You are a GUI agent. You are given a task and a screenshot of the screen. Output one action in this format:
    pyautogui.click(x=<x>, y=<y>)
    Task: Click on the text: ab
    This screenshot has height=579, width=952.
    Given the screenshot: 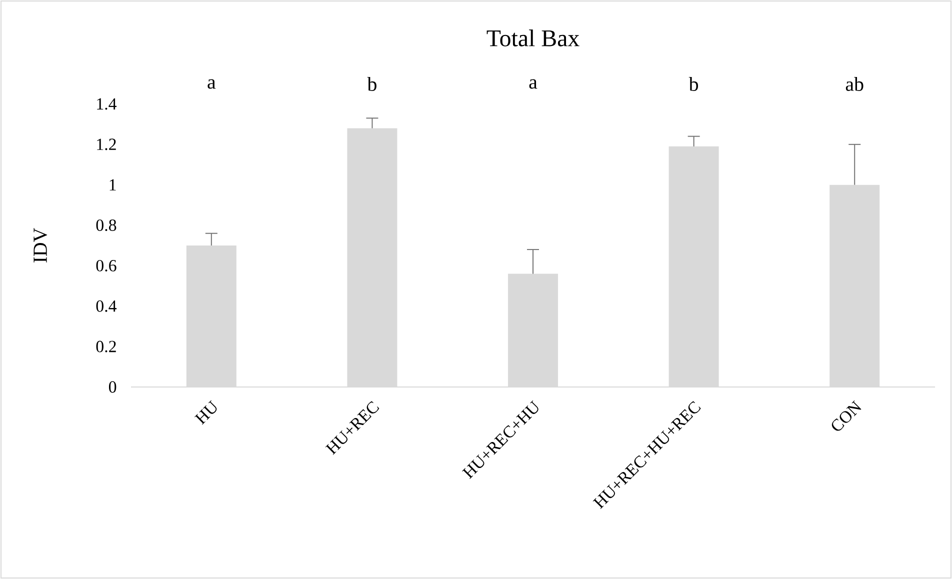 What is the action you would take?
    pyautogui.click(x=855, y=83)
    